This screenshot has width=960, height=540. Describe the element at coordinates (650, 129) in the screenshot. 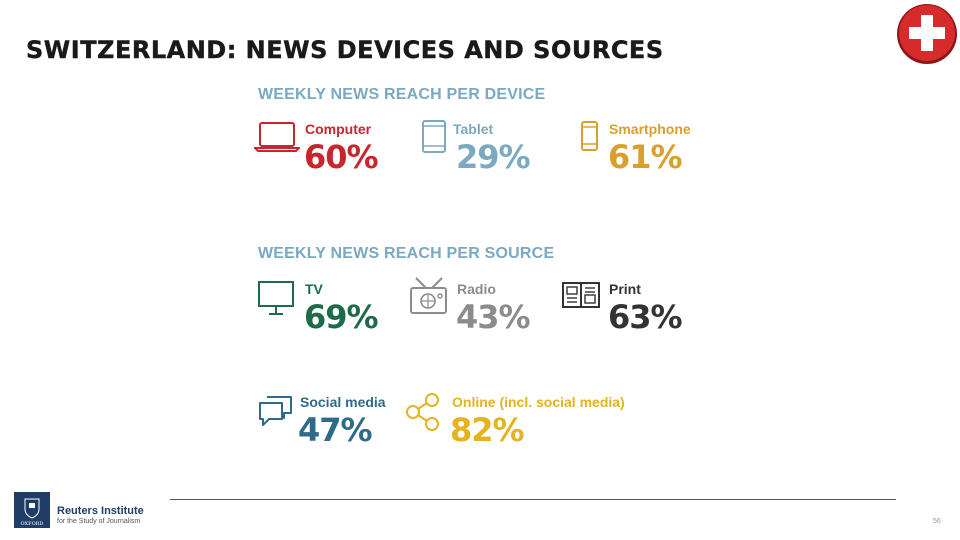

I see `stat-label: Smartphone` at that location.